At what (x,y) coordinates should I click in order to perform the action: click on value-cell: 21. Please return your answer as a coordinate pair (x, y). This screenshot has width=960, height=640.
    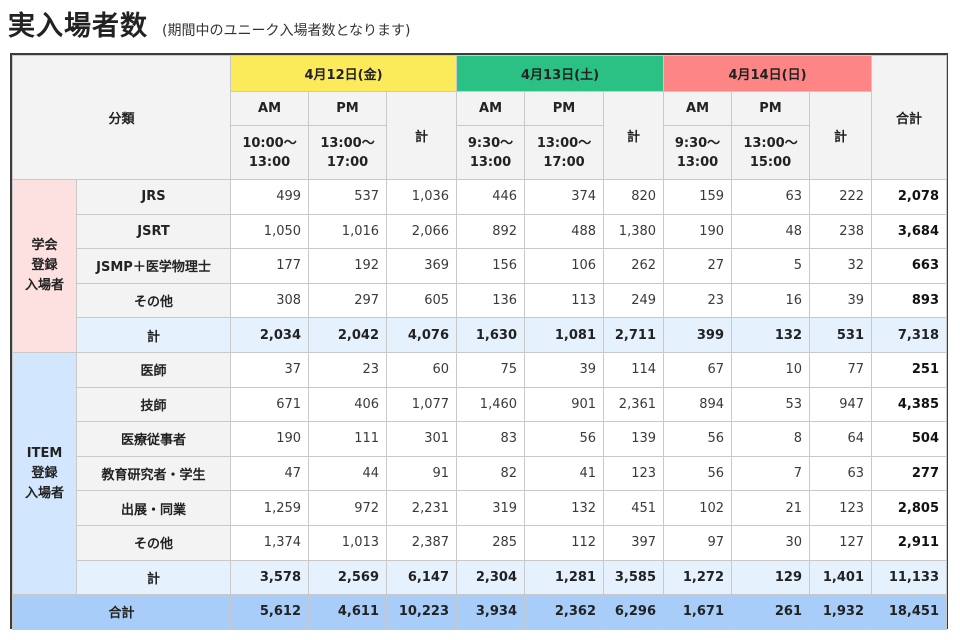
    Looking at the image, I should click on (771, 508).